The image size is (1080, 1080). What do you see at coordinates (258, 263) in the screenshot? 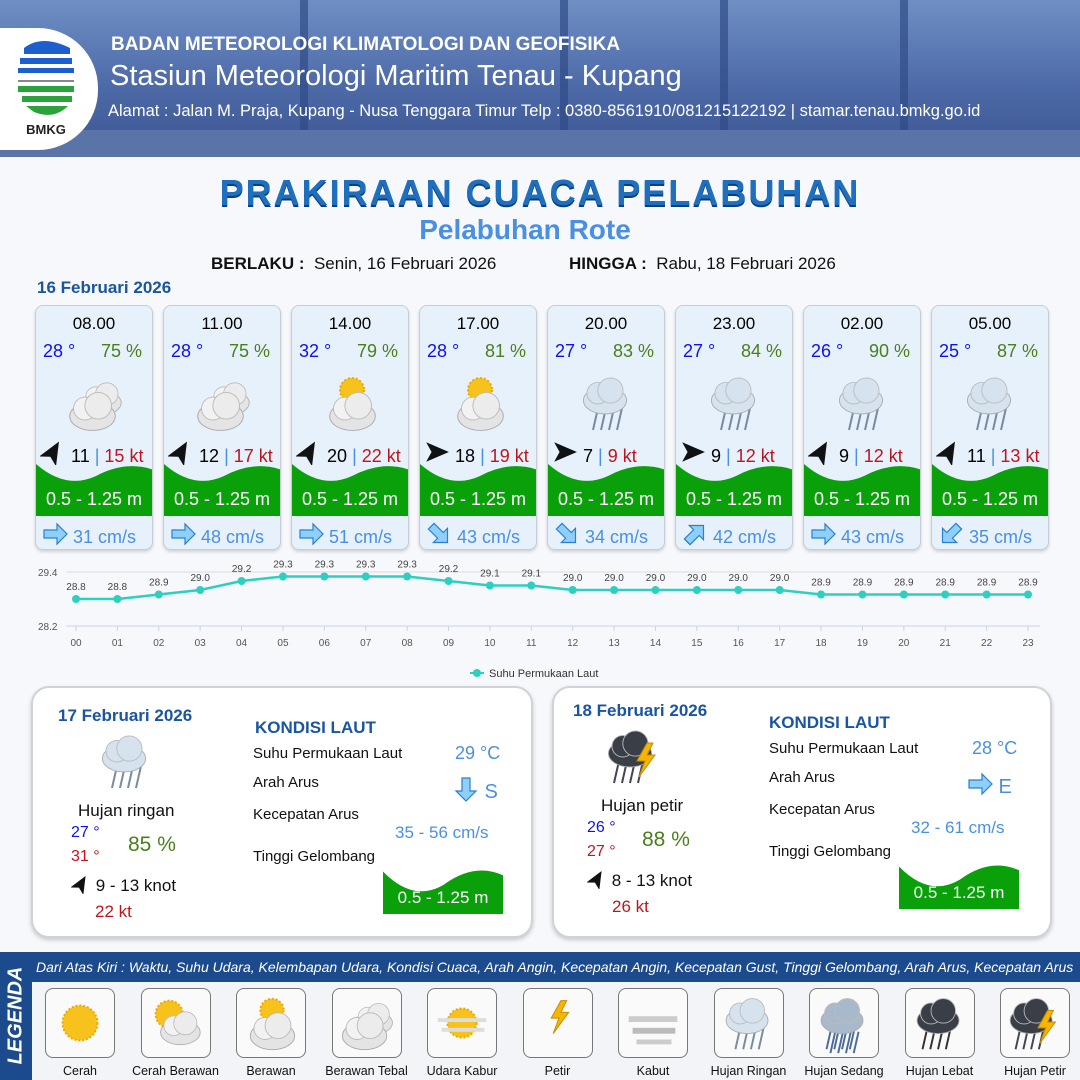
I see `valid-from-label: BERLAKU :` at bounding box center [258, 263].